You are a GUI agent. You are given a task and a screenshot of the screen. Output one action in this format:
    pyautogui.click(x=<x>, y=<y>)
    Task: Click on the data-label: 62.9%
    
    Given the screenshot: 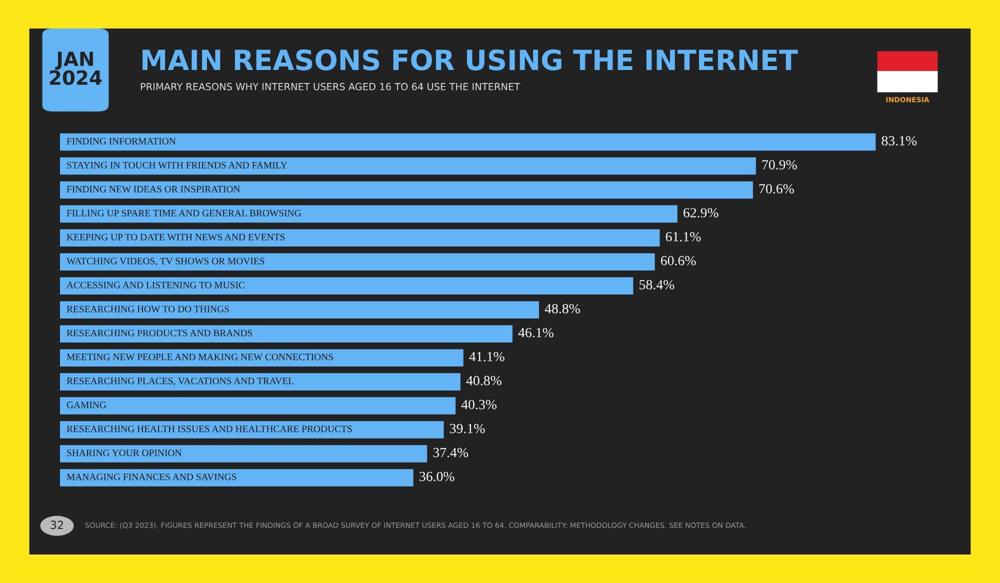 What is the action you would take?
    pyautogui.click(x=701, y=213)
    